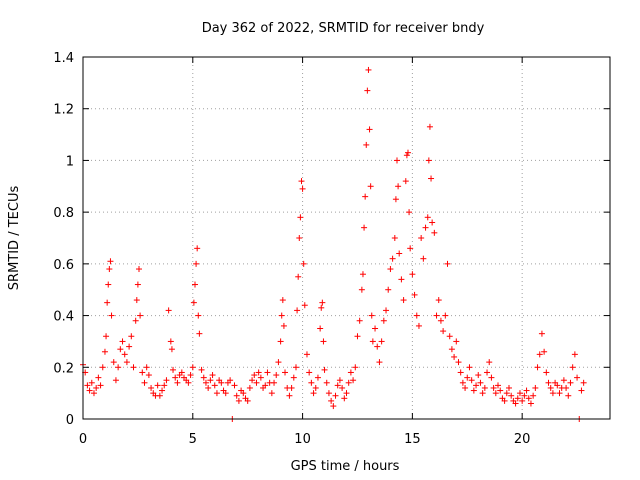 The image size is (640, 480). Describe the element at coordinates (63, 368) in the screenshot. I see `y-tick-label: 0.2` at that location.